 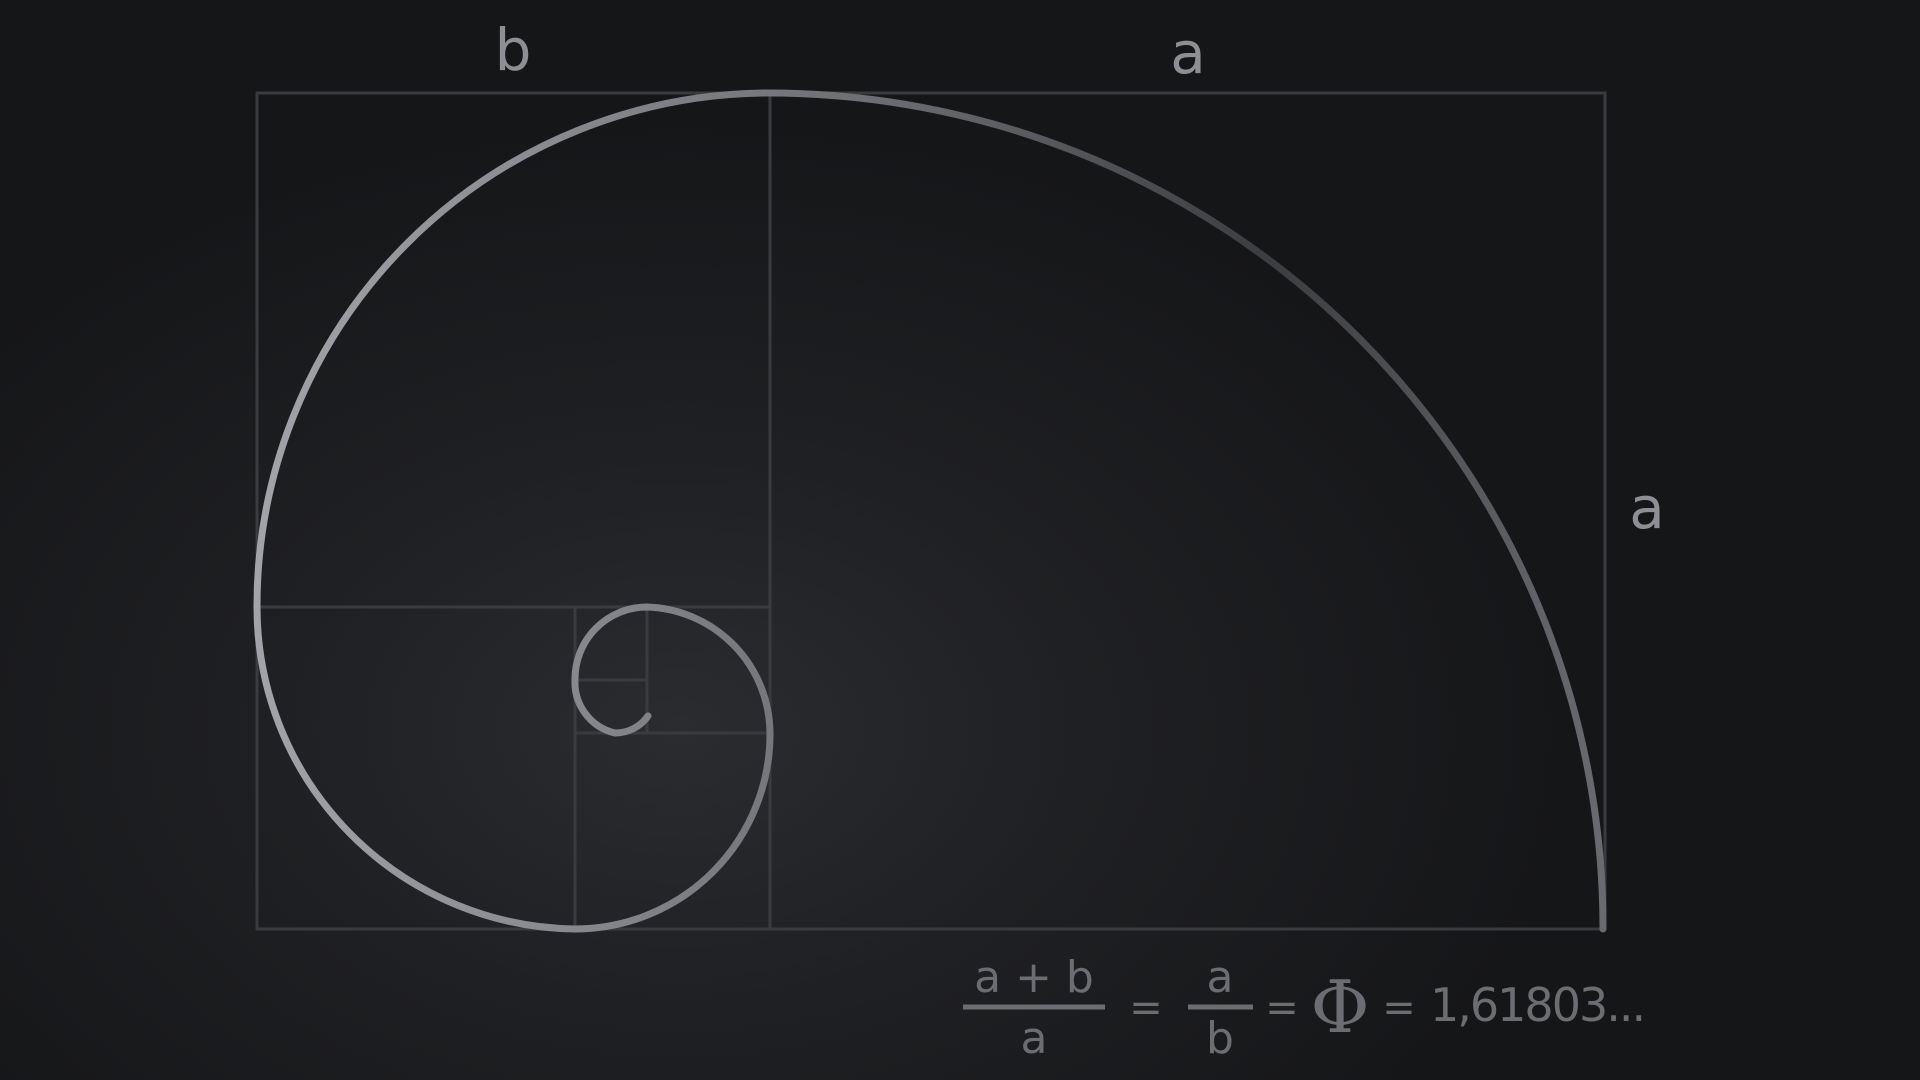 What do you see at coordinates (1034, 1038) in the screenshot?
I see `fraction1-denominator: a` at bounding box center [1034, 1038].